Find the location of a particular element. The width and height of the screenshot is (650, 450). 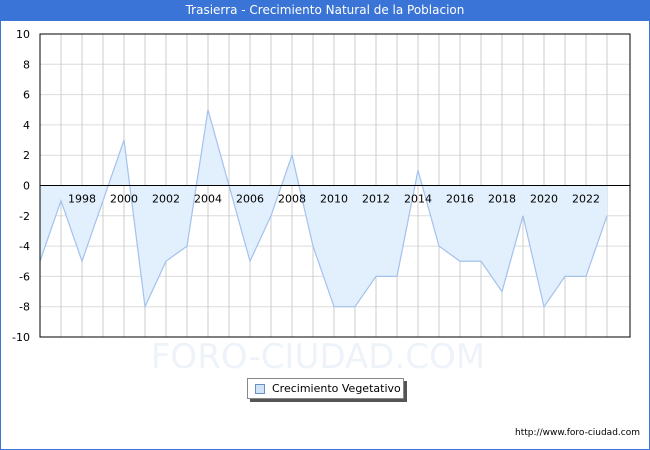

y-tick-label: -4 is located at coordinates (24, 246).